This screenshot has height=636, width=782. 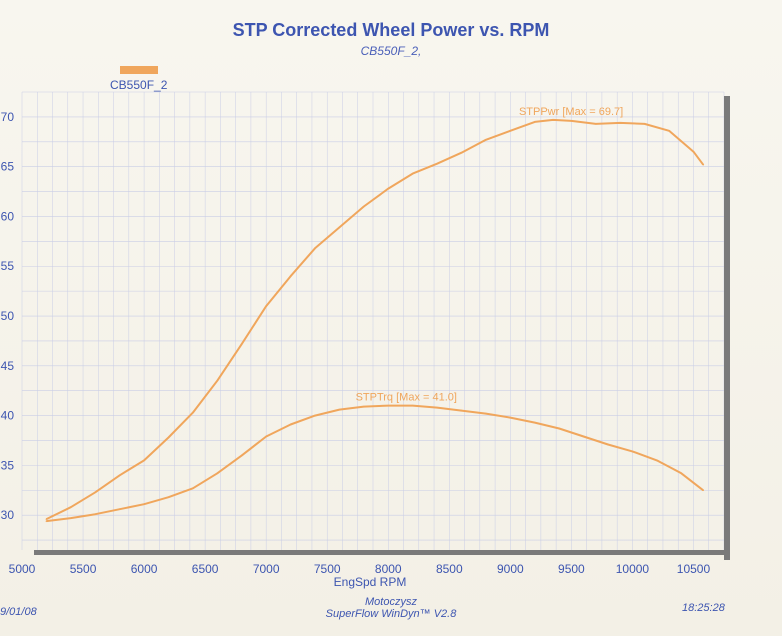 What do you see at coordinates (266, 569) in the screenshot?
I see `x-tick-label: 7000` at bounding box center [266, 569].